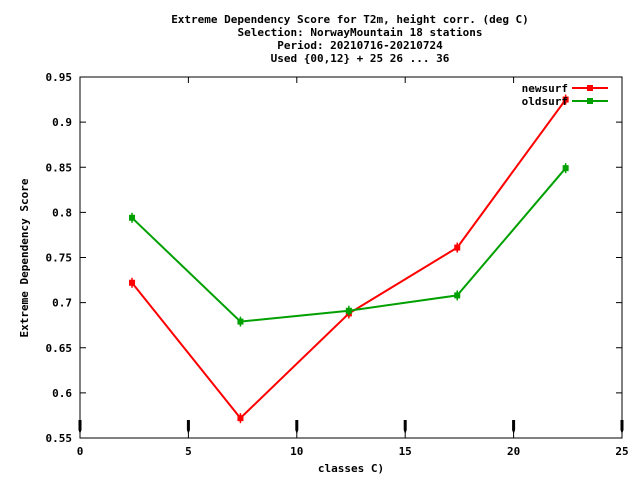 This screenshot has width=640, height=480. I want to click on y-tick-label: 0.75, so click(59, 258).